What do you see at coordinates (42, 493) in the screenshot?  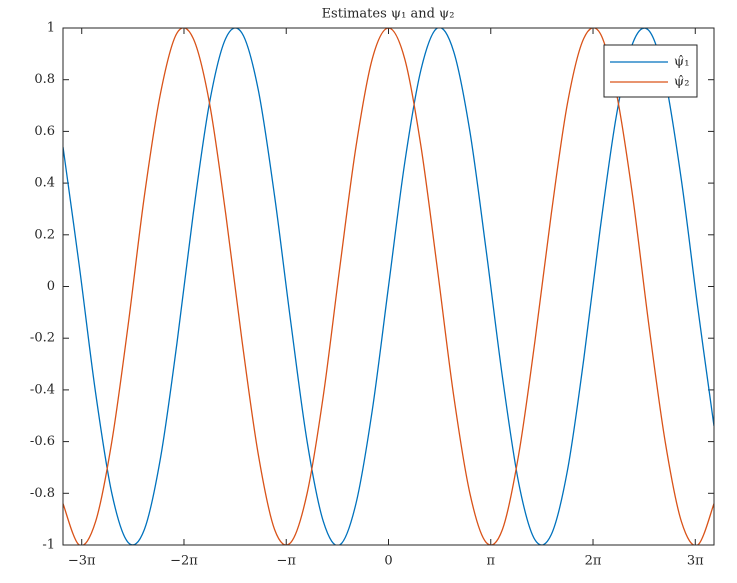 I see `y-tick-label: -0.8` at bounding box center [42, 493].